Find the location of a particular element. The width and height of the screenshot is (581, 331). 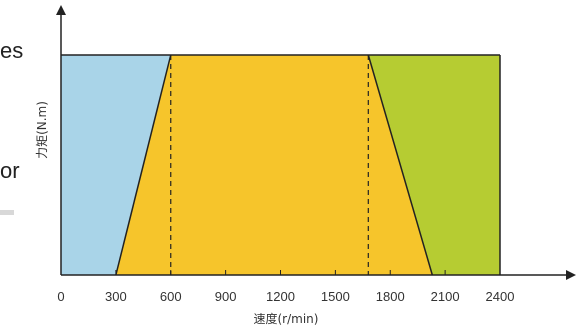

region-left is located at coordinates (116, 165).